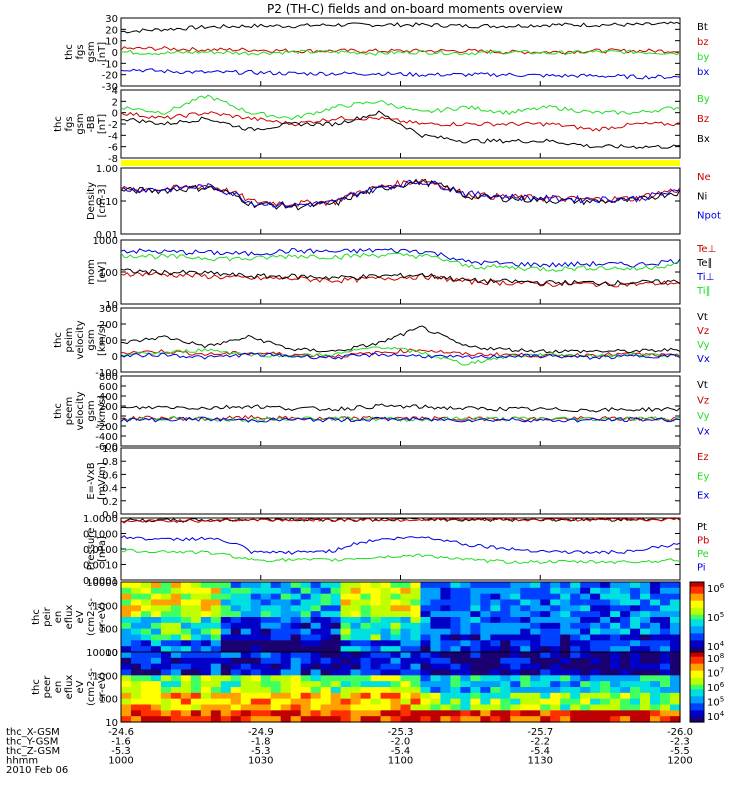  I want to click on legend-entry: Ni, so click(702, 196).